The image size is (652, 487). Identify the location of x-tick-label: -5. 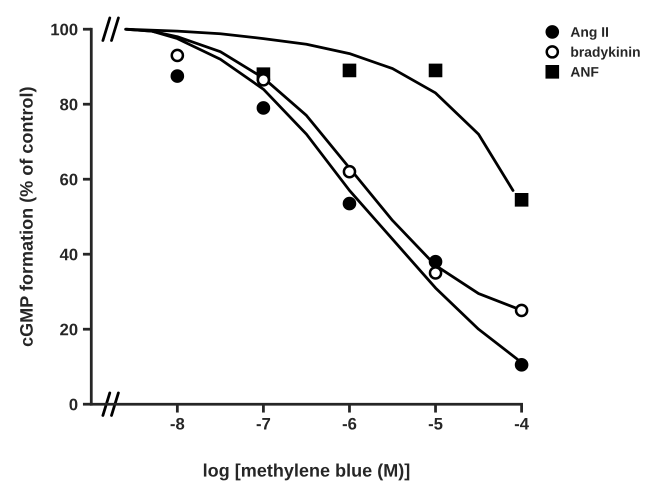
(435, 424).